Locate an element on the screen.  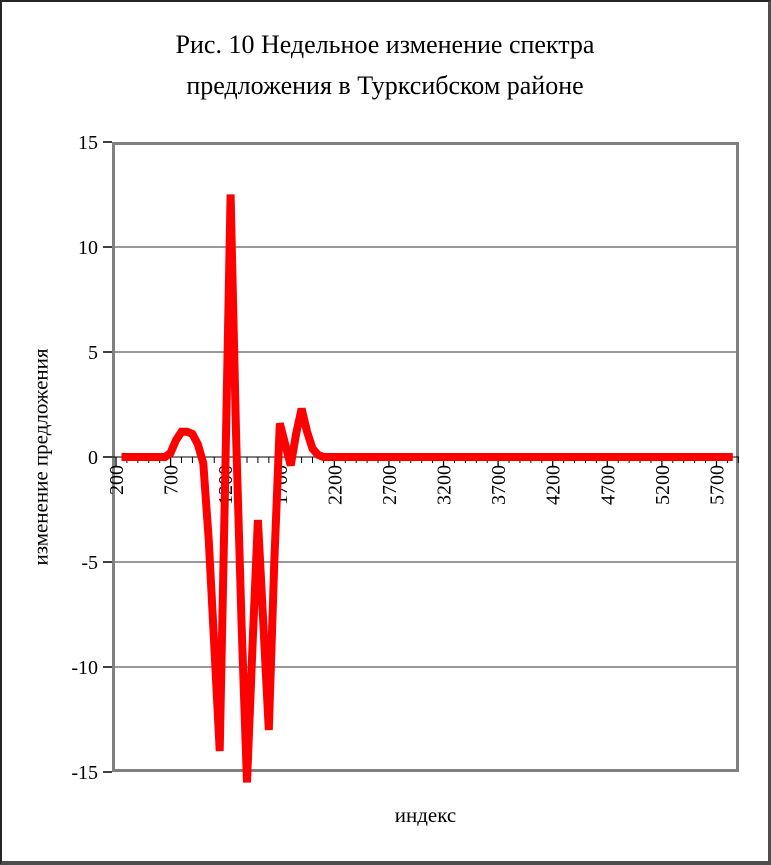
y-tick-label: -15 is located at coordinates (84, 773).